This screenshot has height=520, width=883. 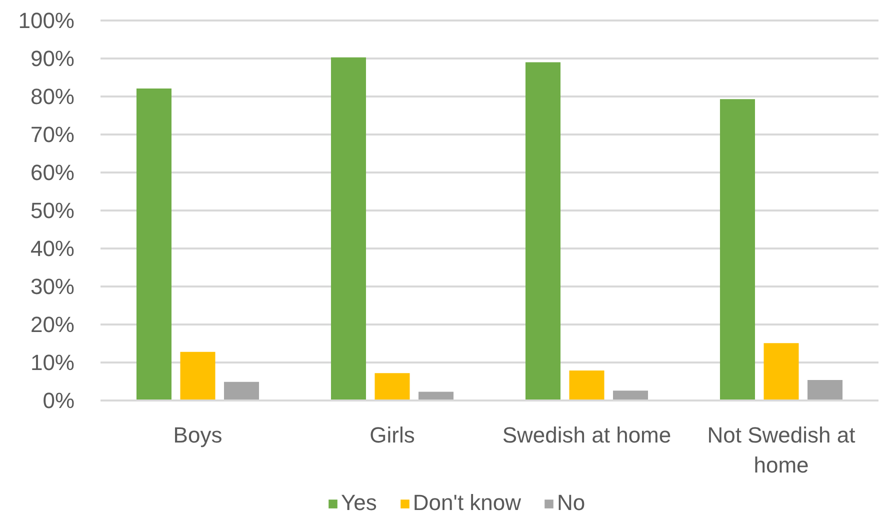 What do you see at coordinates (392, 435) in the screenshot?
I see `x-tick-label: Girls` at bounding box center [392, 435].